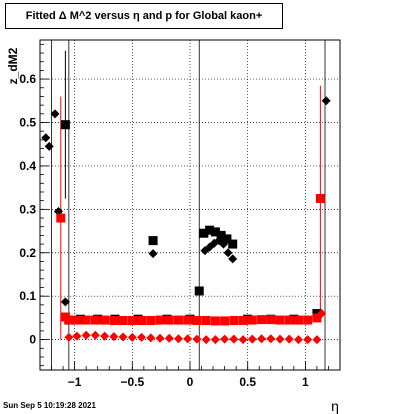  Describe the element at coordinates (27, 166) in the screenshot. I see `y-tick-label: 0.4` at that location.